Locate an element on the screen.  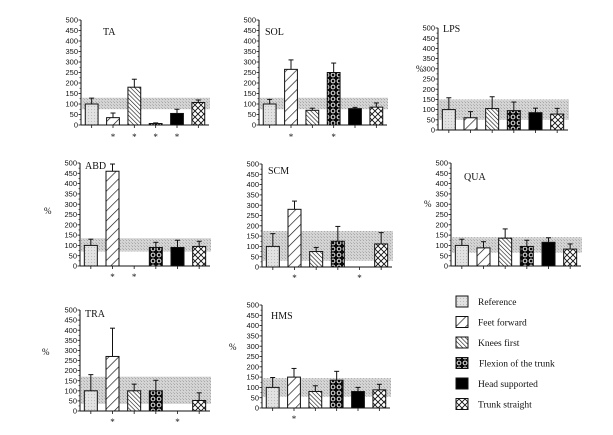
panel-title: SCM is located at coordinates (278, 171).